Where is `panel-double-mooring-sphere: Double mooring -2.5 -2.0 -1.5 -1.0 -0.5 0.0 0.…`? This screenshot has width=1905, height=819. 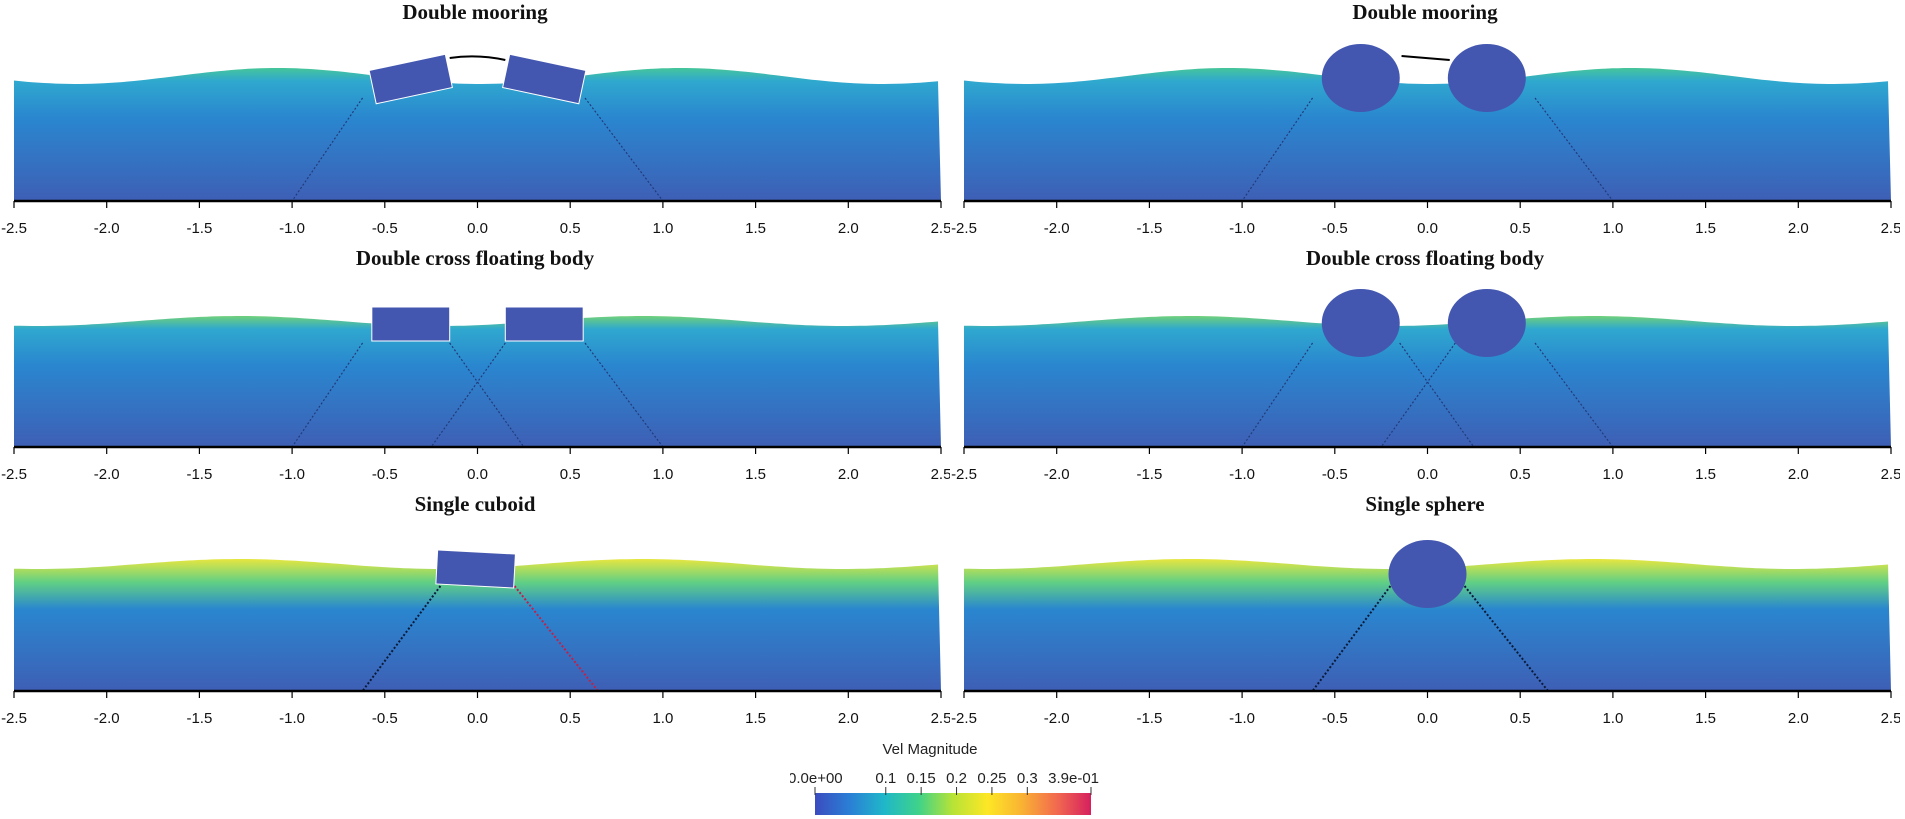 panel-double-mooring-sphere: Double mooring -2.5 -2.0 -1.5 -1.0 -0.5 0.0 0.… is located at coordinates (1425, 123).